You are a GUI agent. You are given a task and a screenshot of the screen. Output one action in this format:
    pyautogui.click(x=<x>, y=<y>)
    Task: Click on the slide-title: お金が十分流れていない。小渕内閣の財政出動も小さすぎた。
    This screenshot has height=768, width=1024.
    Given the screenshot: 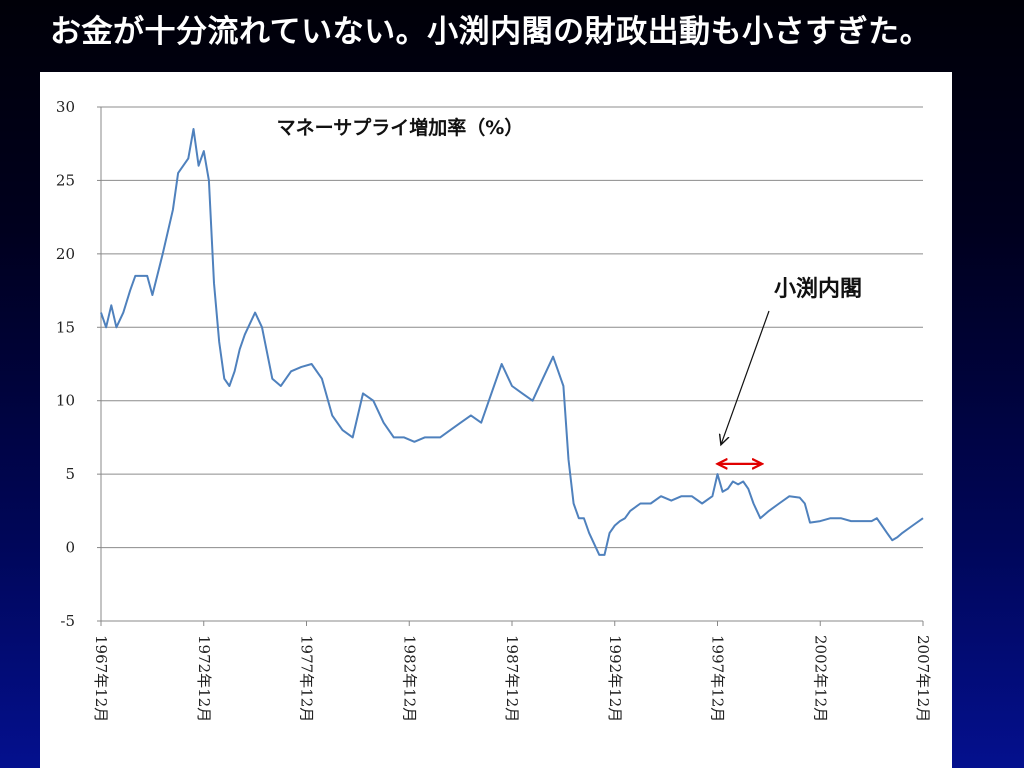 What is the action you would take?
    pyautogui.click(x=491, y=32)
    